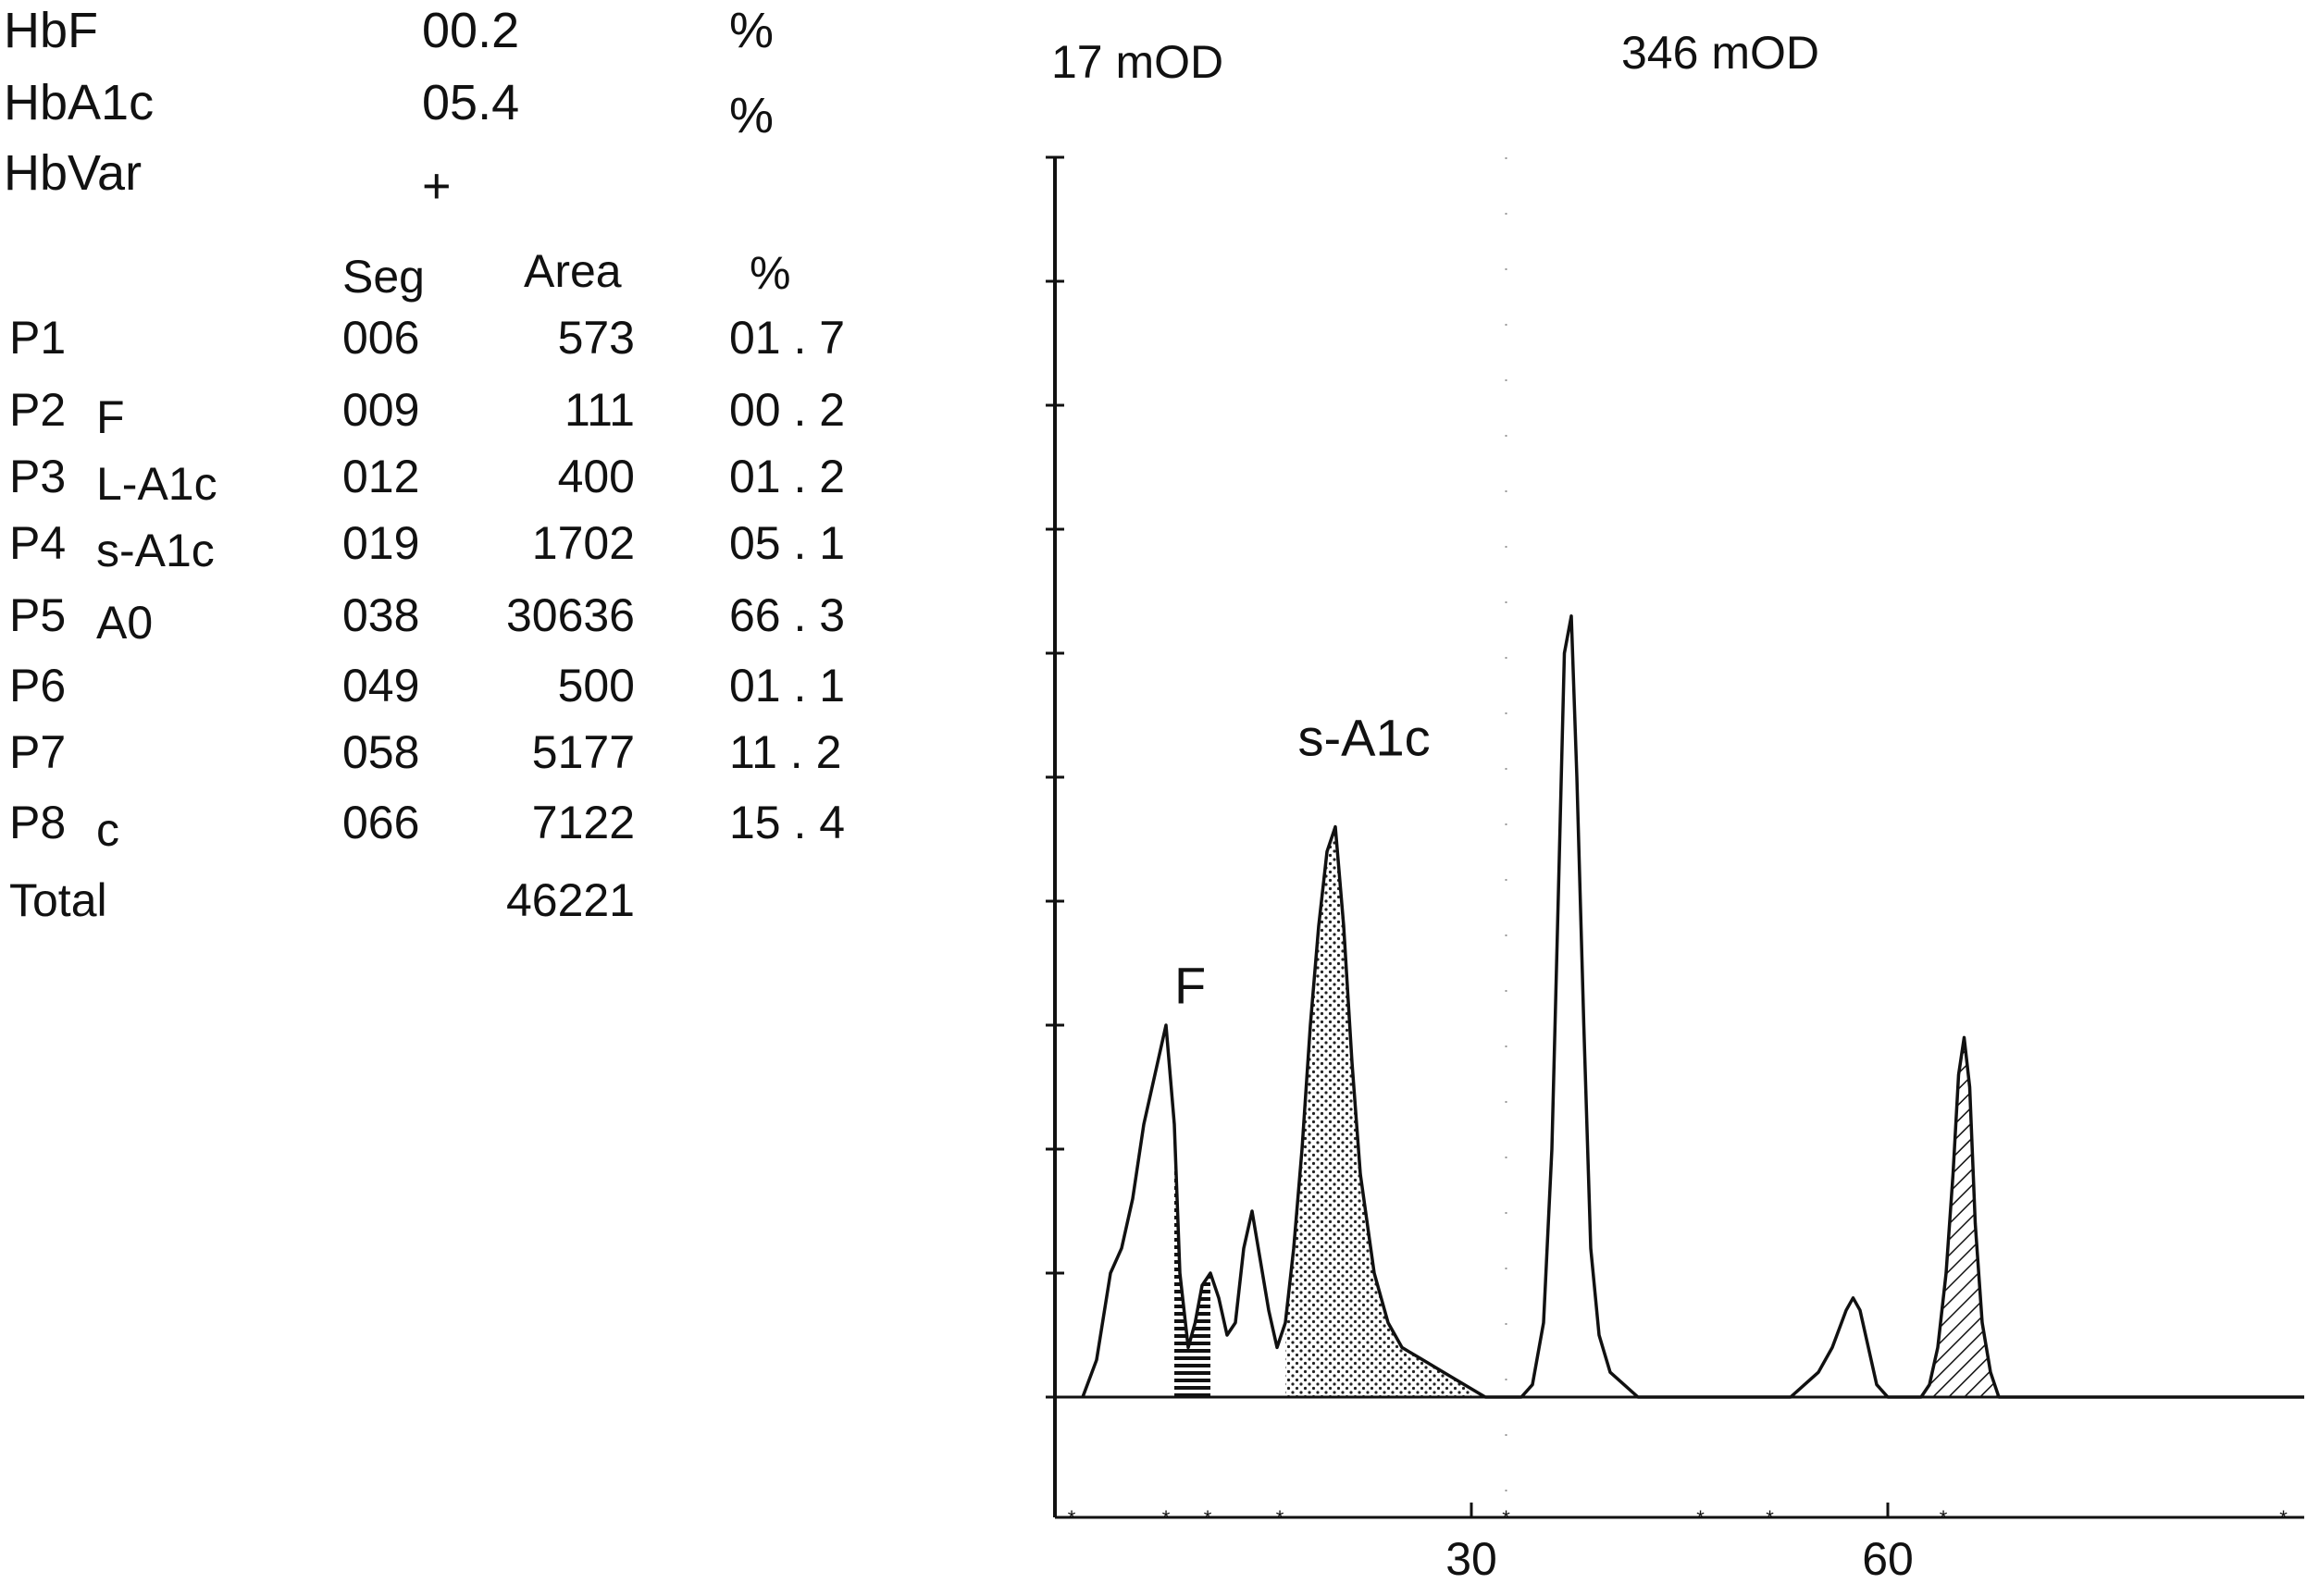  I want to click on total-area: 46221, so click(570, 900).